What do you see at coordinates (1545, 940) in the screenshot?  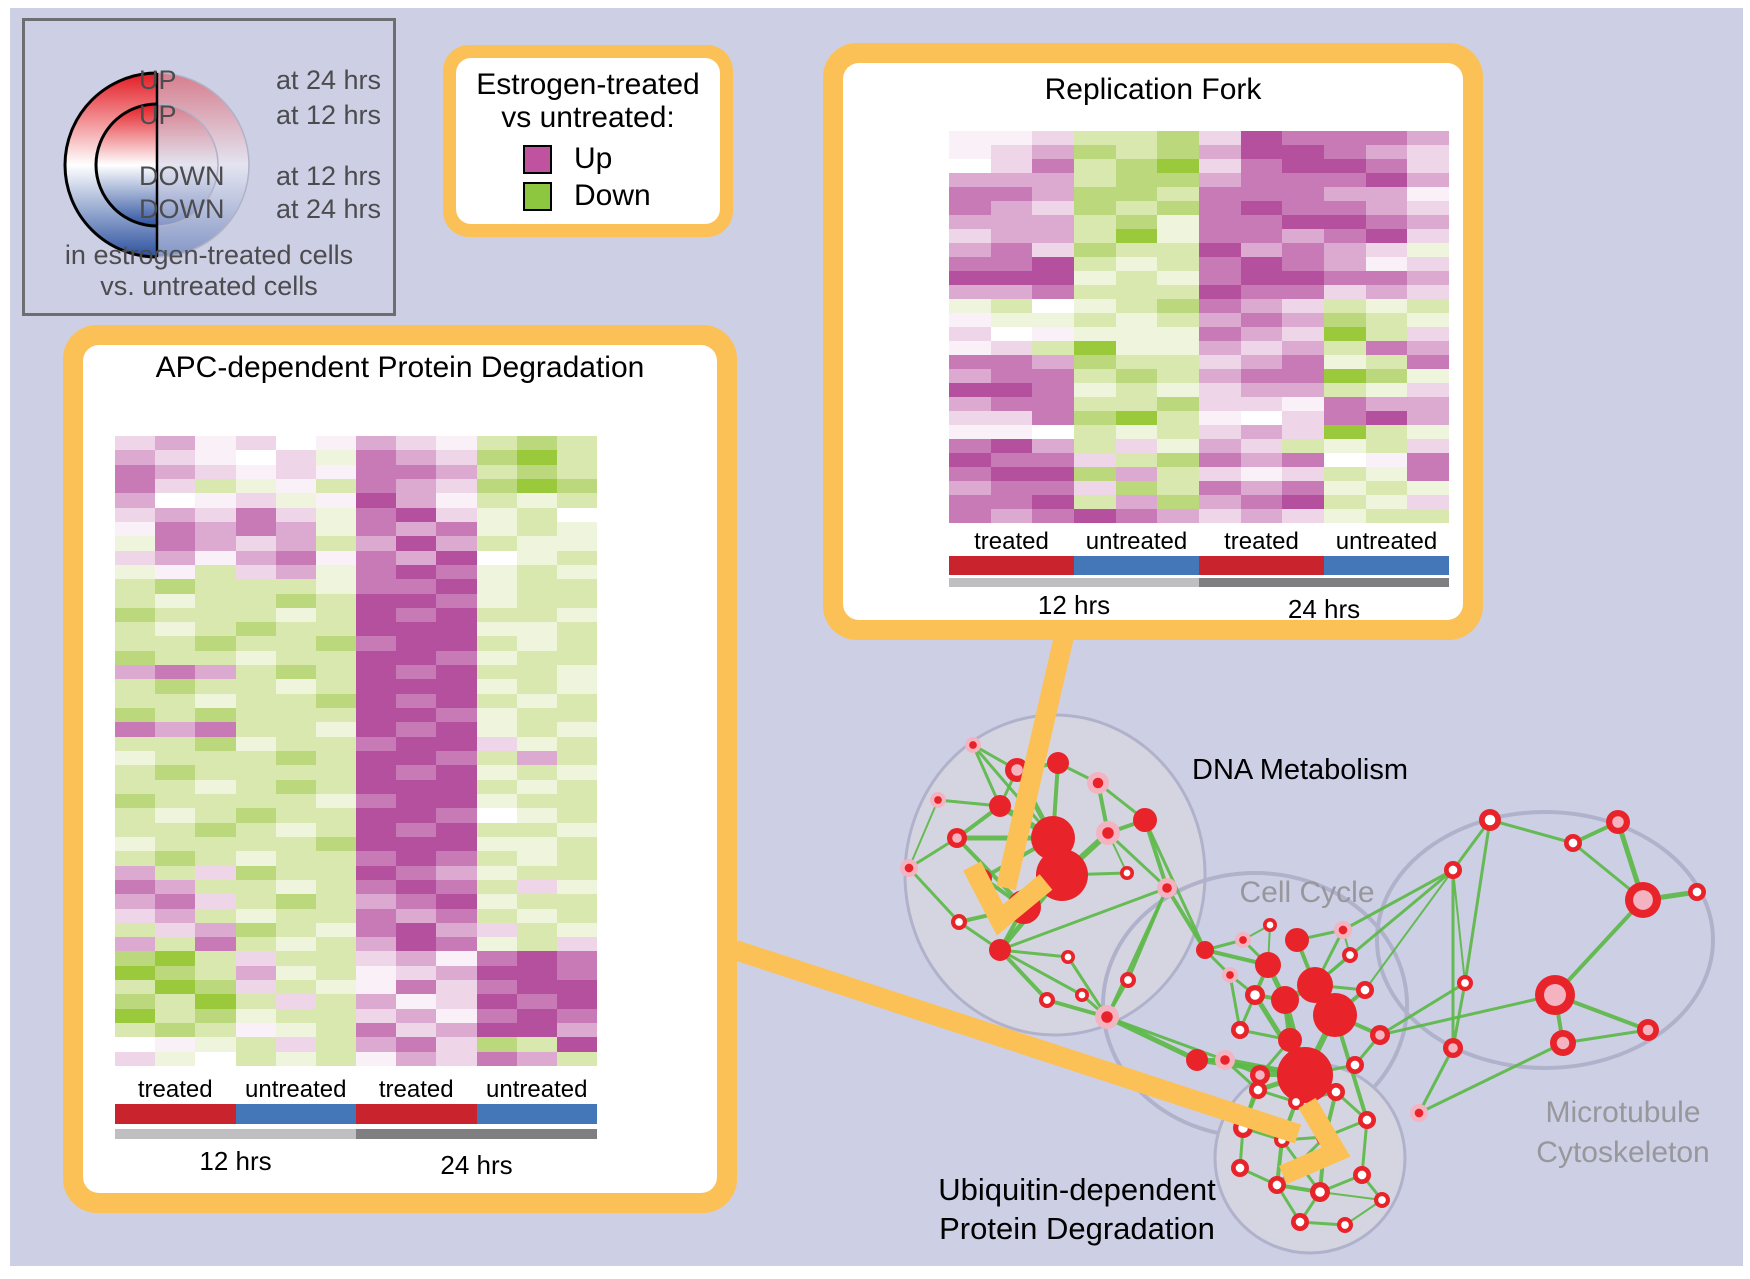 I see `cluster-ellipse` at bounding box center [1545, 940].